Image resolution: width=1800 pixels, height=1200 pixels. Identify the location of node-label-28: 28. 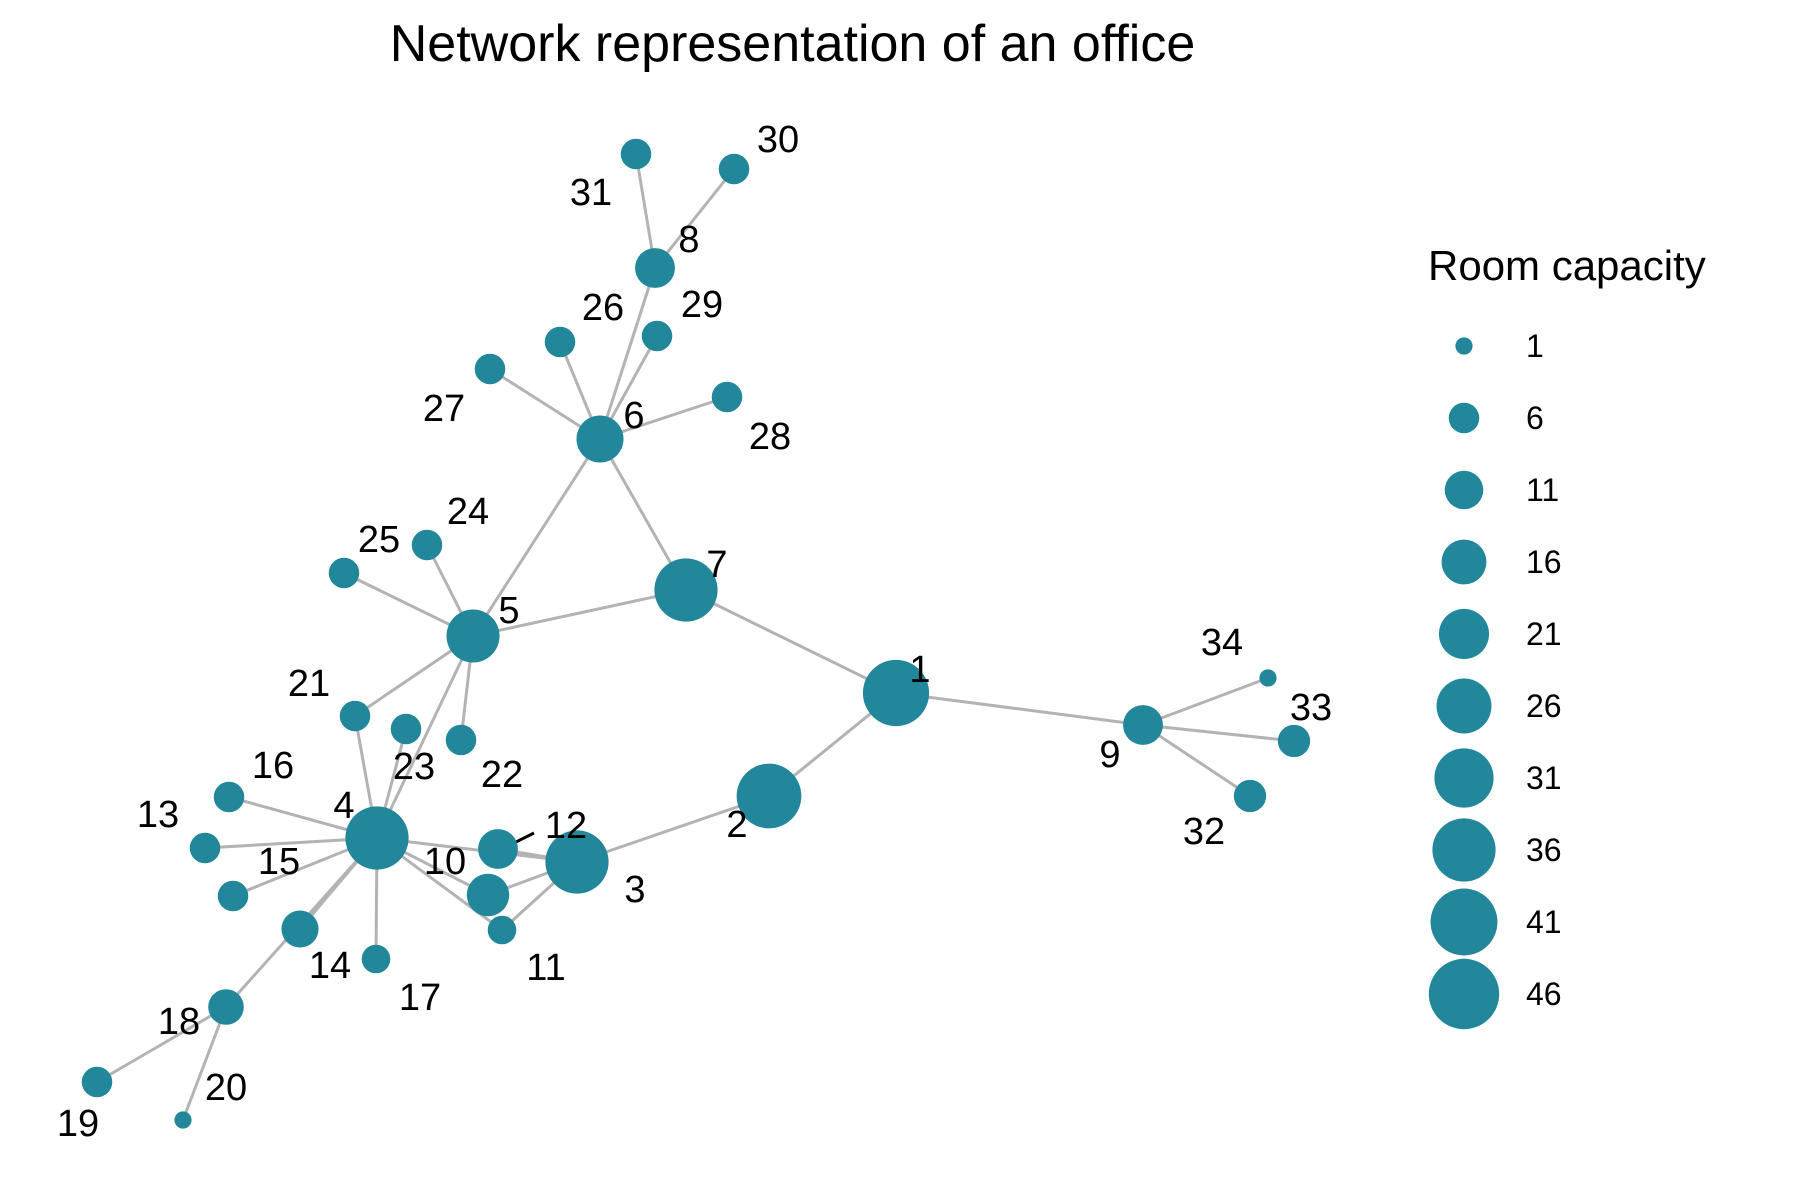
(770, 437).